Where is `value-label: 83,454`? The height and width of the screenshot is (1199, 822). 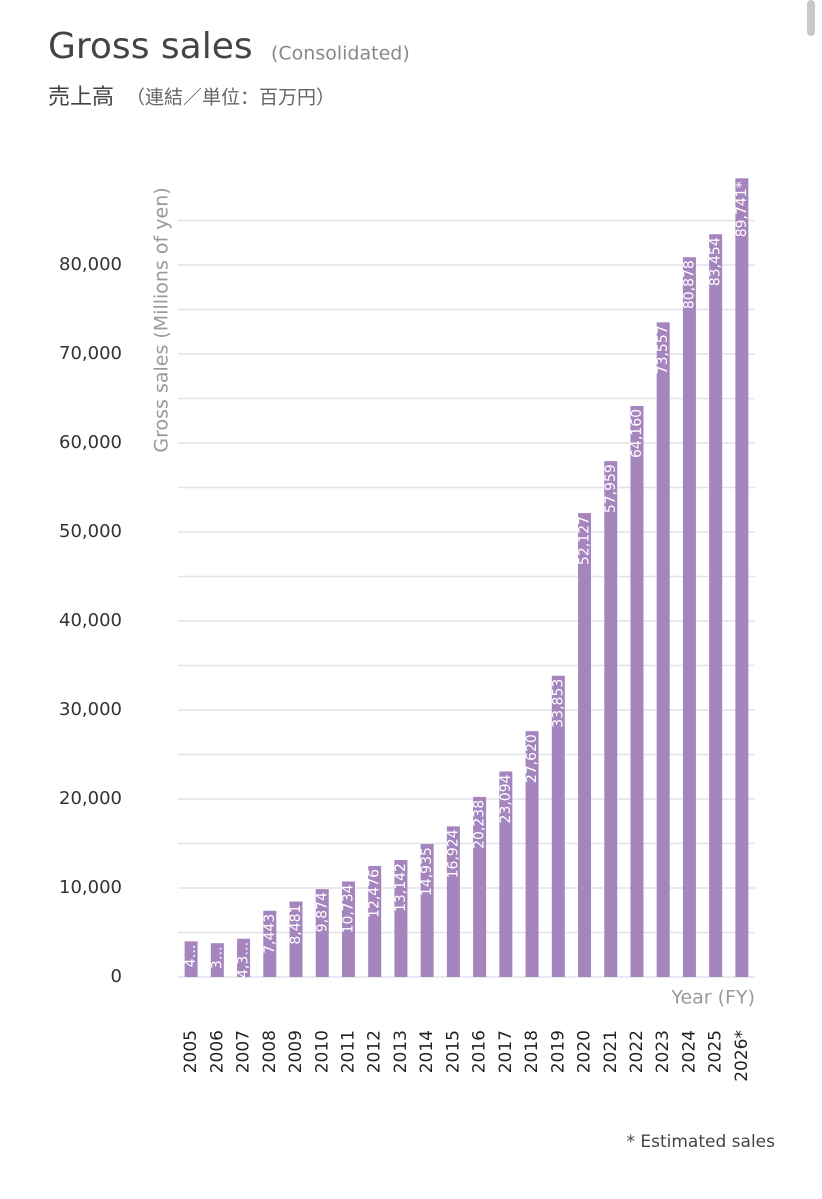
value-label: 83,454 is located at coordinates (716, 261).